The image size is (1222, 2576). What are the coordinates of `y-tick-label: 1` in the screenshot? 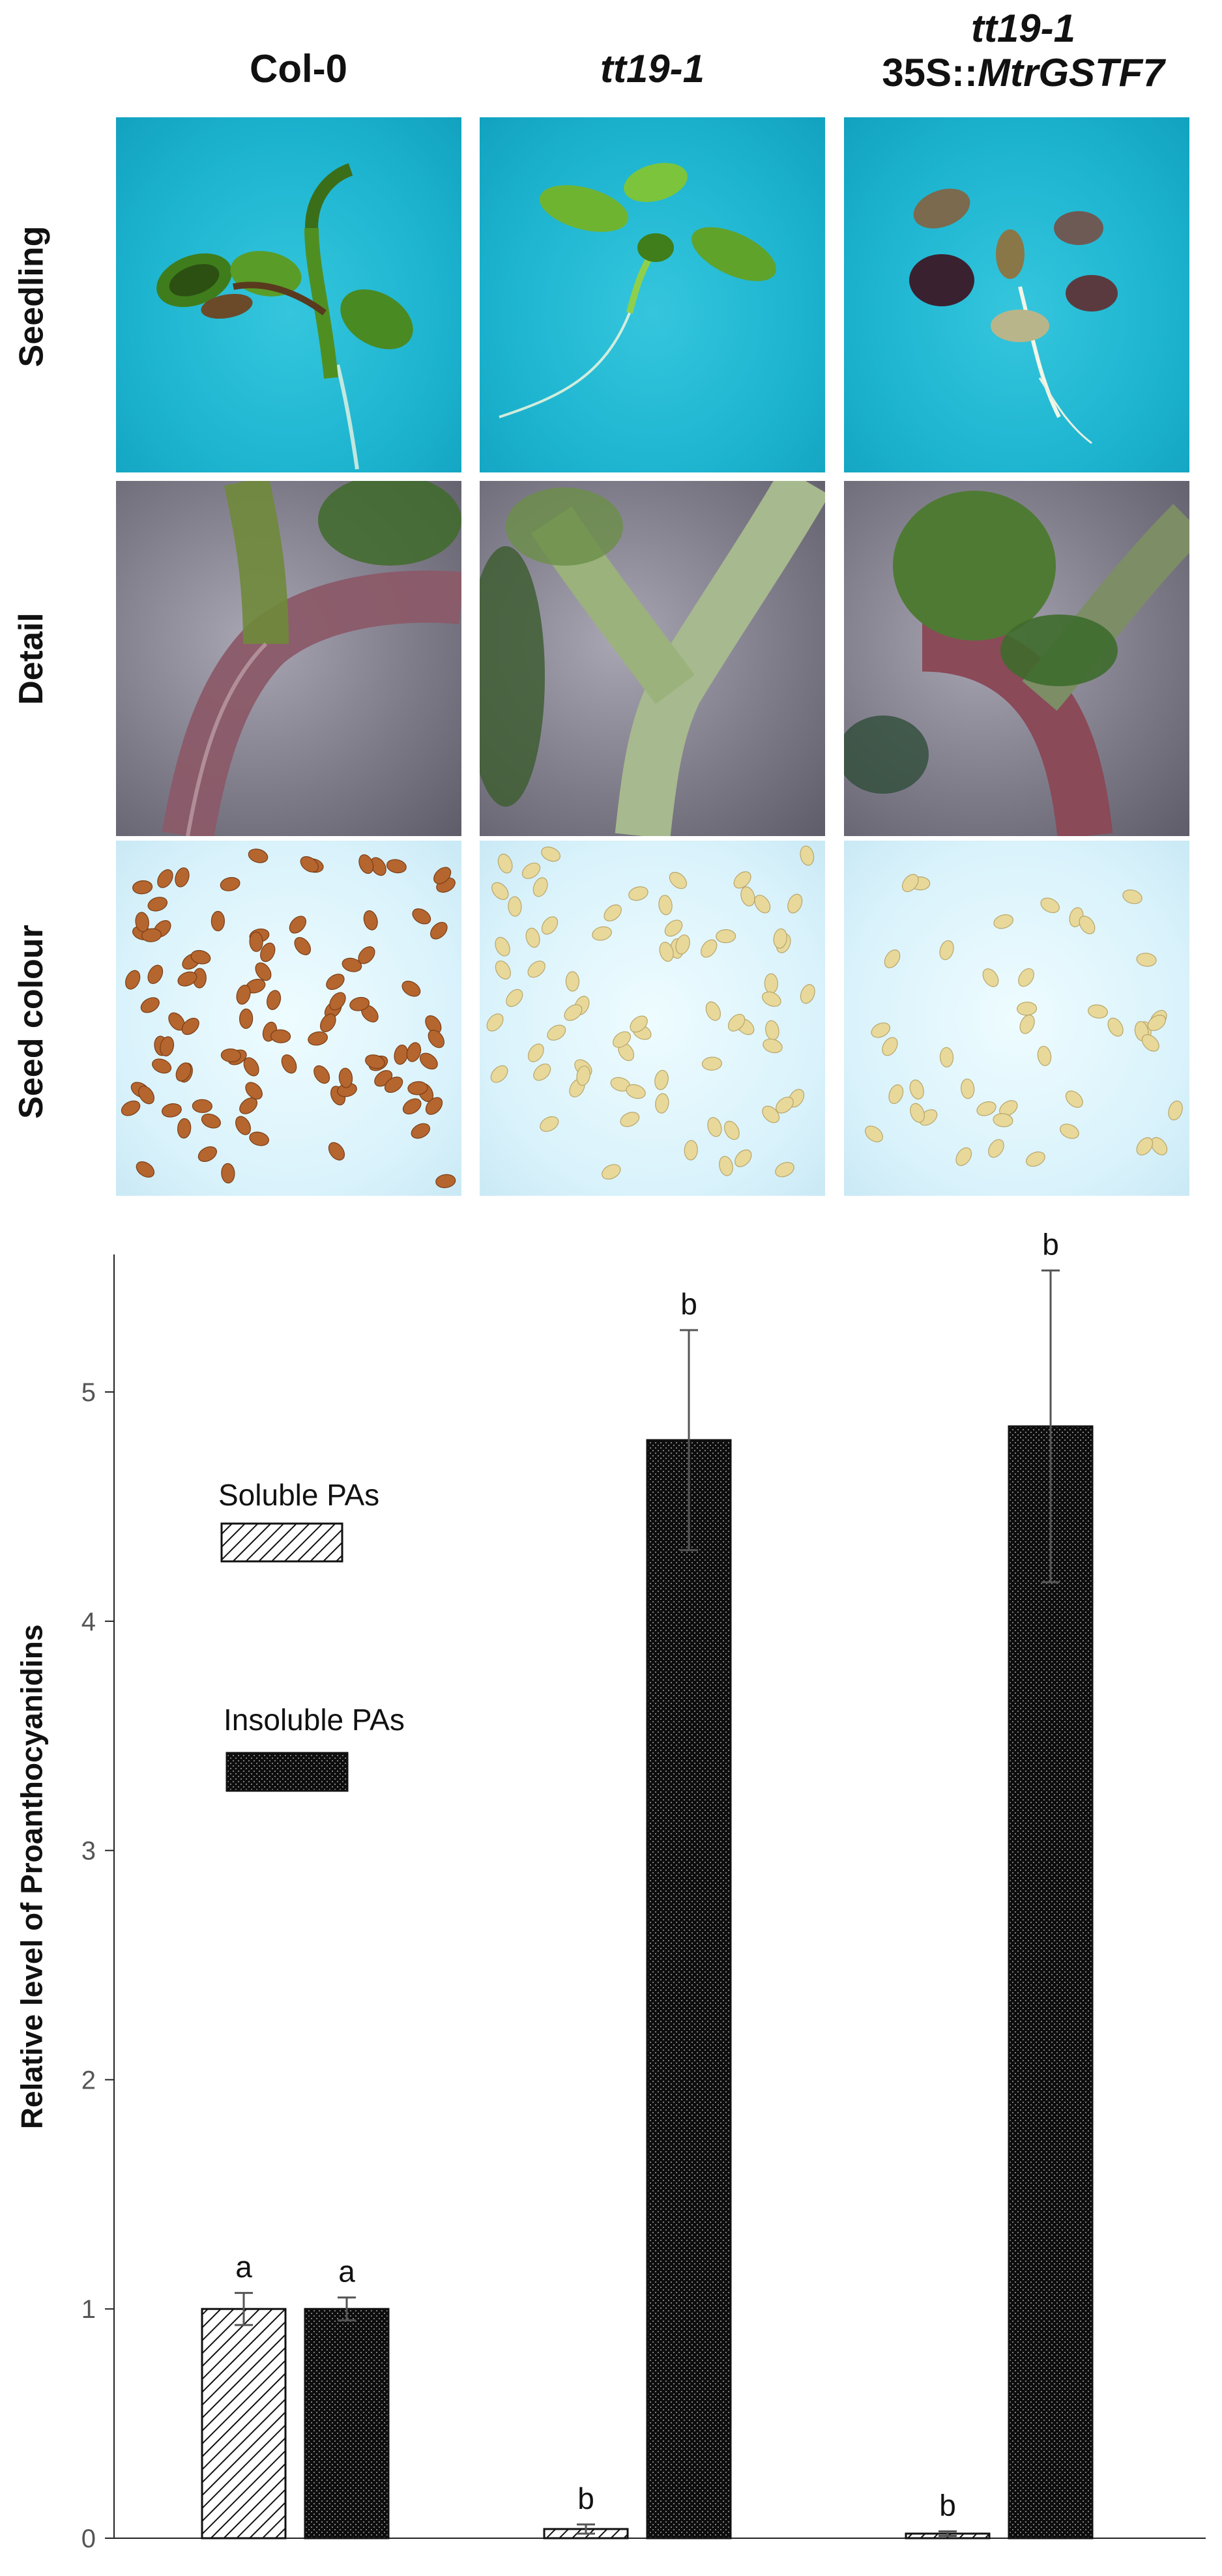 It's located at (88, 2309).